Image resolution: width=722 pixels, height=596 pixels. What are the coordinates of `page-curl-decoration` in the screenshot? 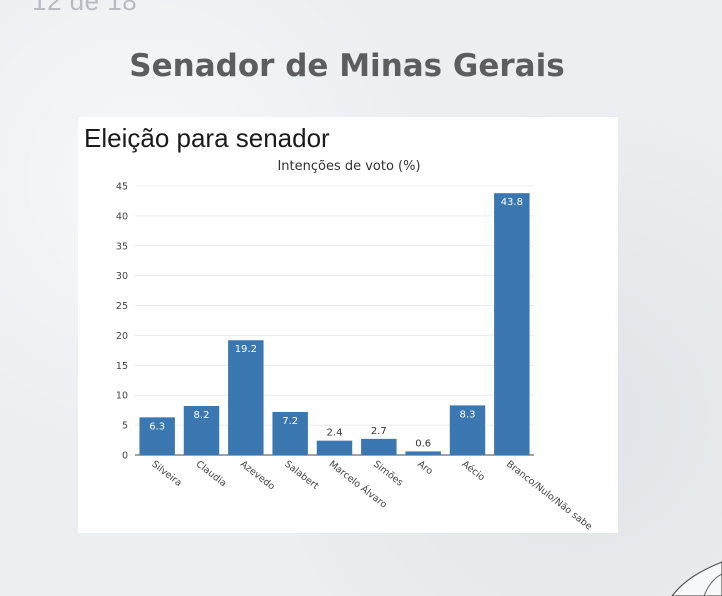 It's located at (696, 578).